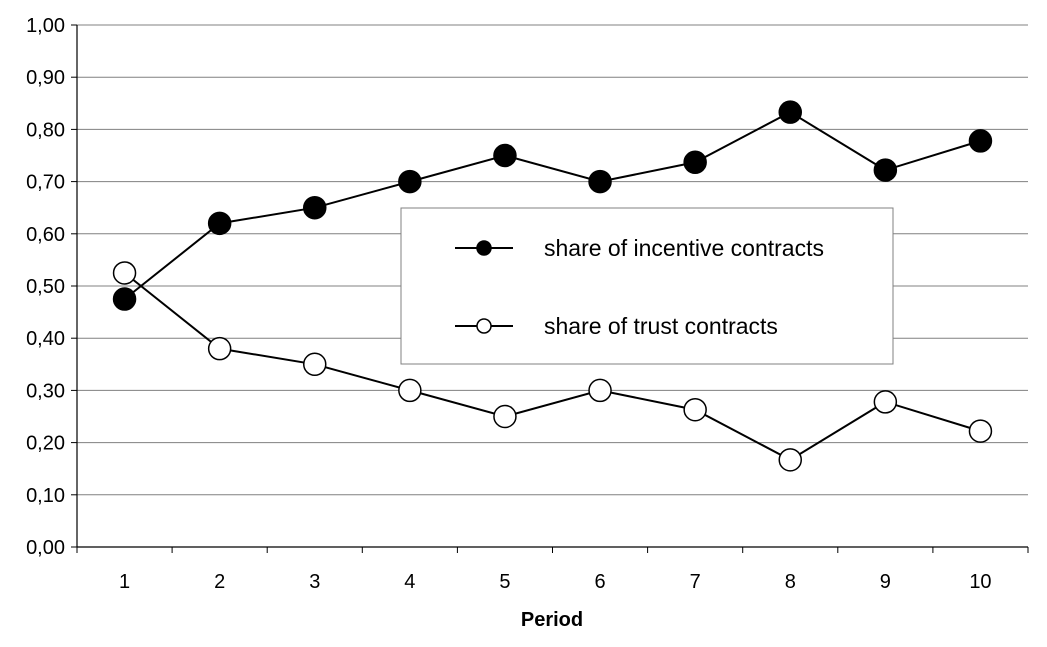 This screenshot has height=647, width=1047. Describe the element at coordinates (504, 582) in the screenshot. I see `x-tick-label: 5` at that location.